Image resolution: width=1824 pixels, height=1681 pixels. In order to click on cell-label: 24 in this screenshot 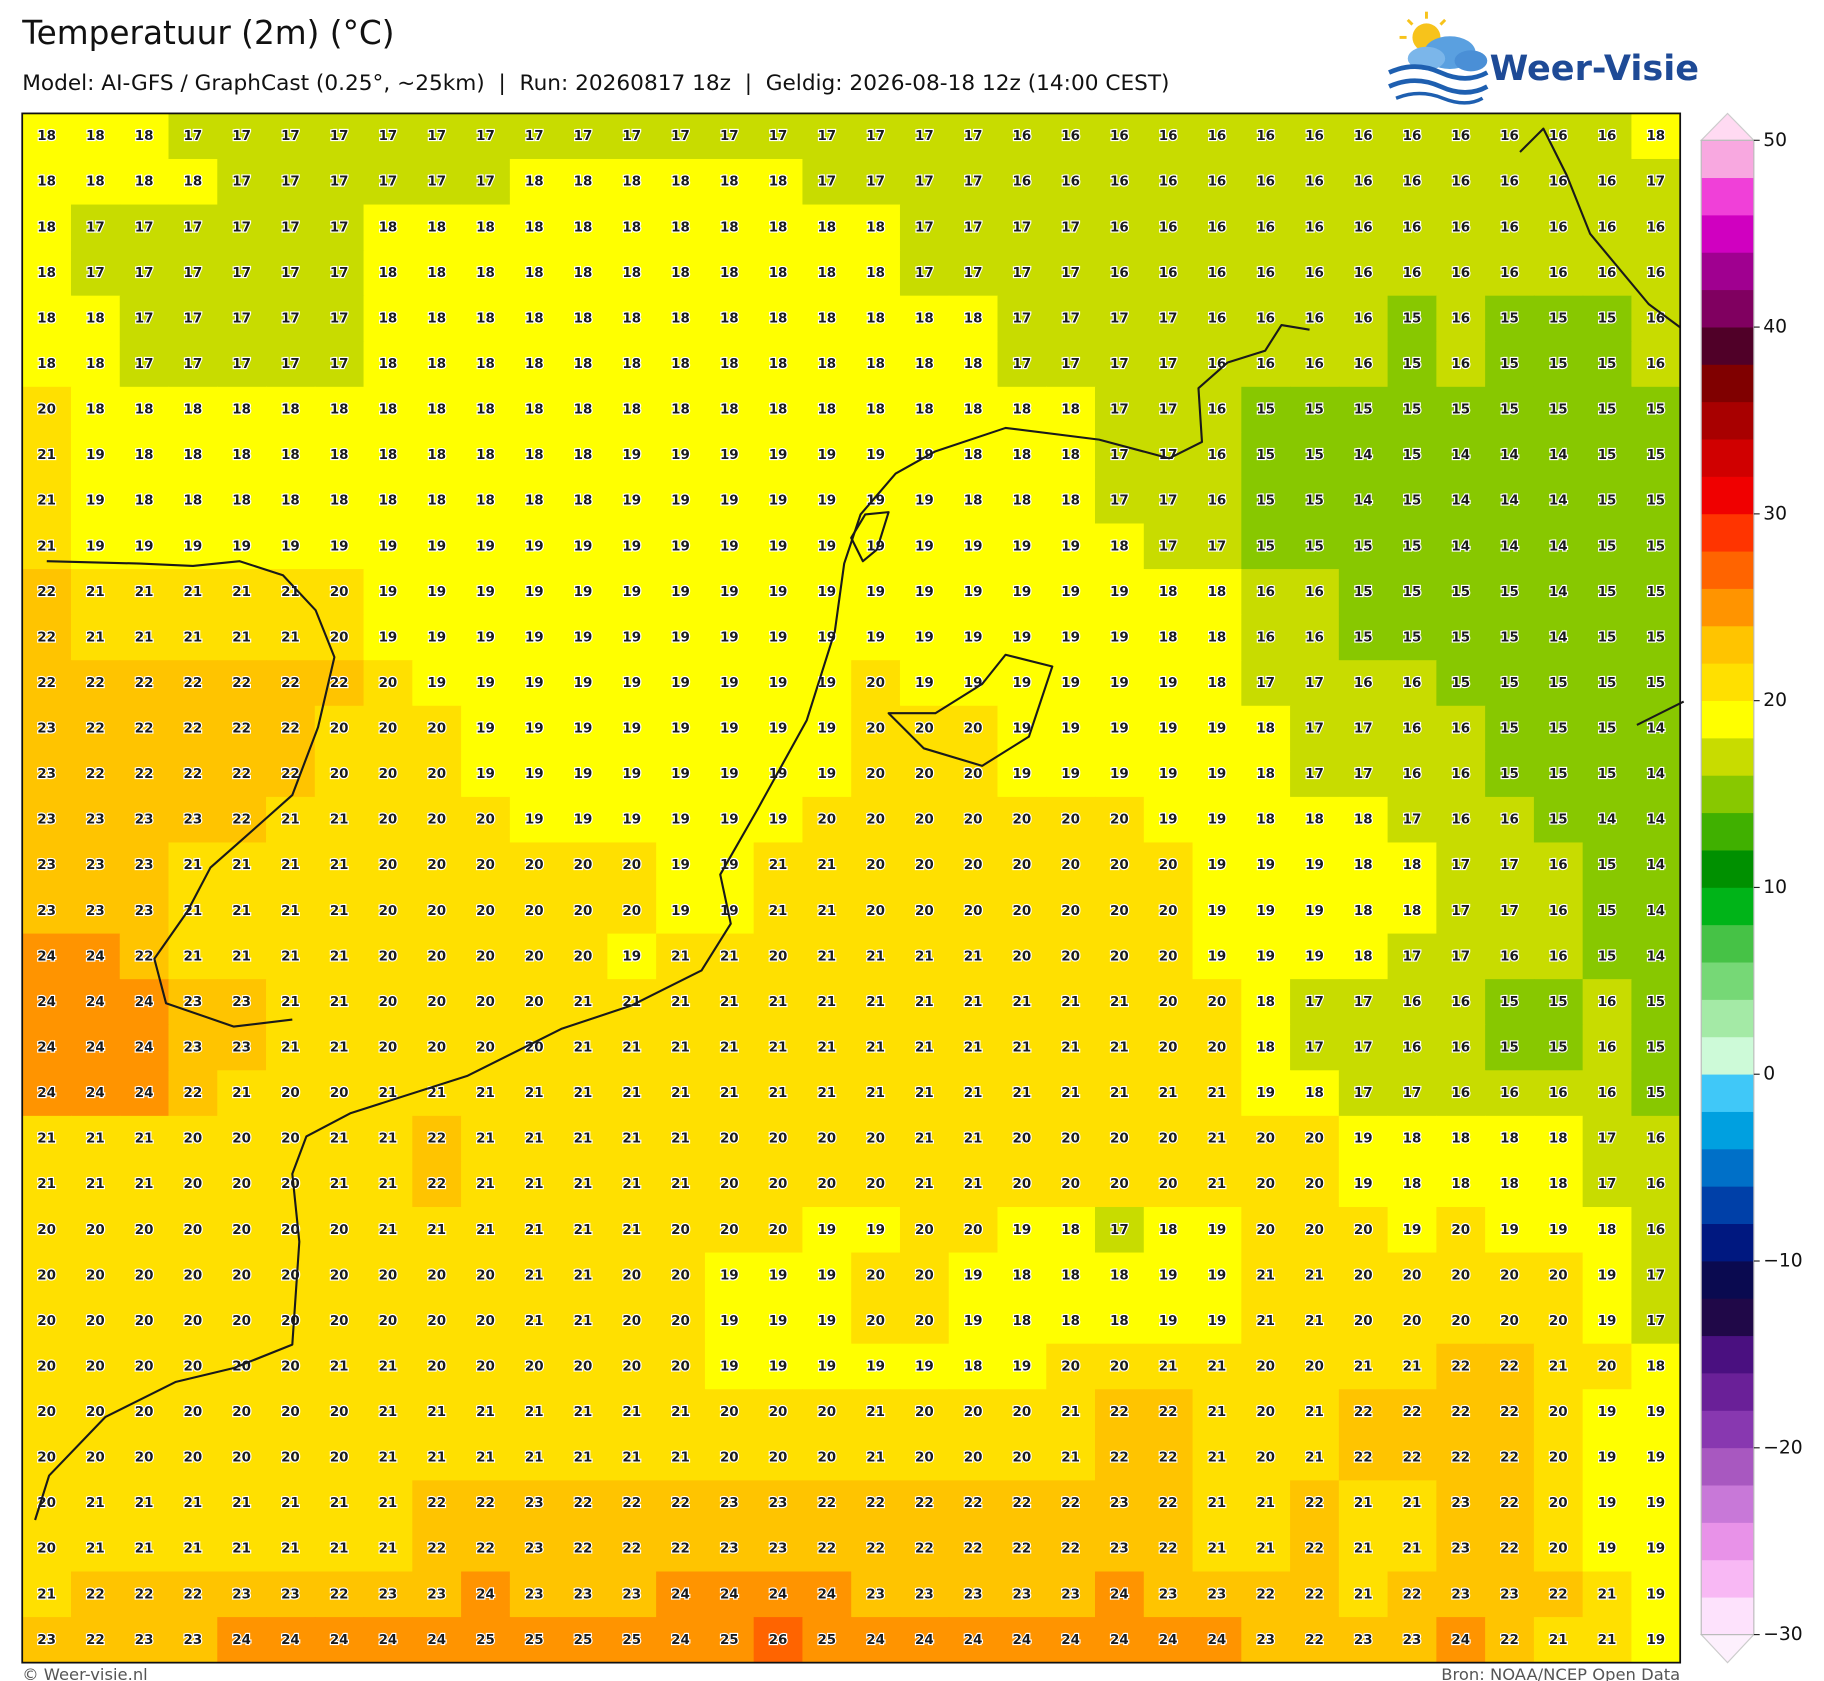, I will do `click(680, 1640)`.